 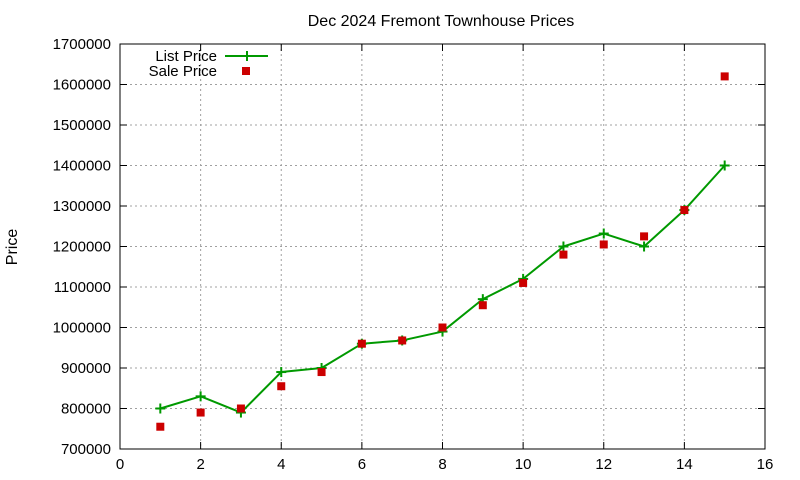 What do you see at coordinates (247, 56) in the screenshot?
I see `legend-marker-list-price` at bounding box center [247, 56].